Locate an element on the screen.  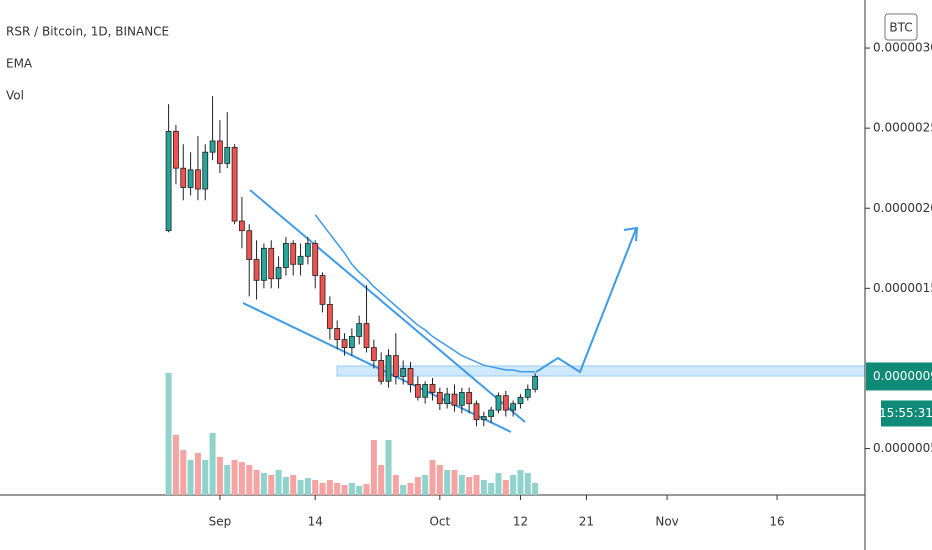
countdown-label: 15:55:31 is located at coordinates (905, 413).